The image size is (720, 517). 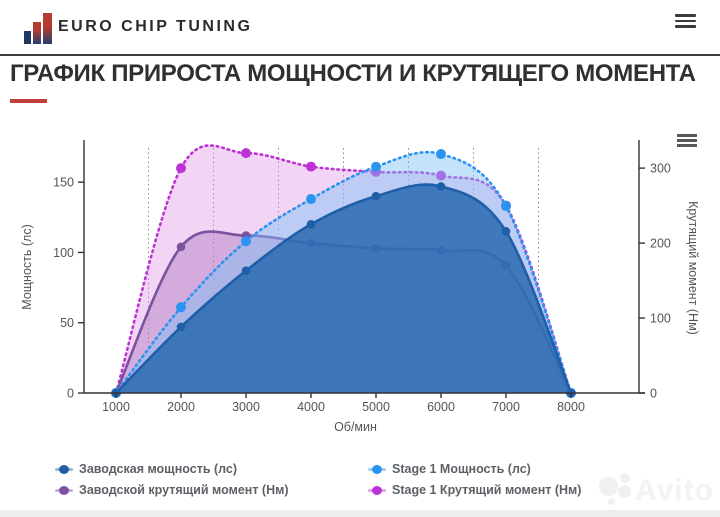 I want to click on title-accent-bar, so click(x=28, y=101).